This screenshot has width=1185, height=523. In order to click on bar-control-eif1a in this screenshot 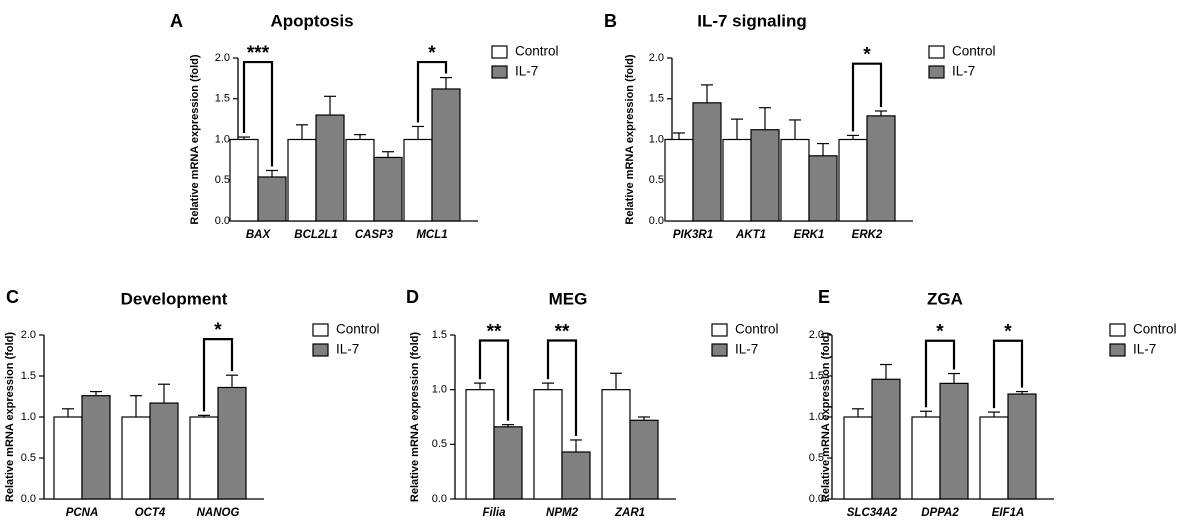, I will do `click(994, 458)`.